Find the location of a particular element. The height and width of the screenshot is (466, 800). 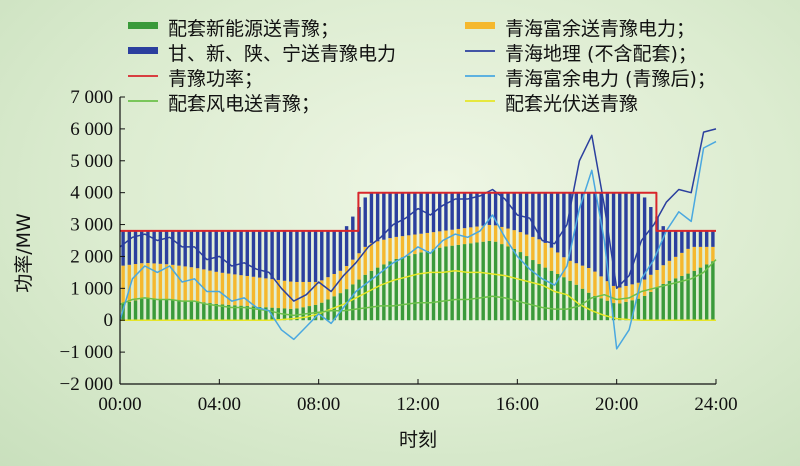

x-tick-label: 12:00 is located at coordinates (417, 404).